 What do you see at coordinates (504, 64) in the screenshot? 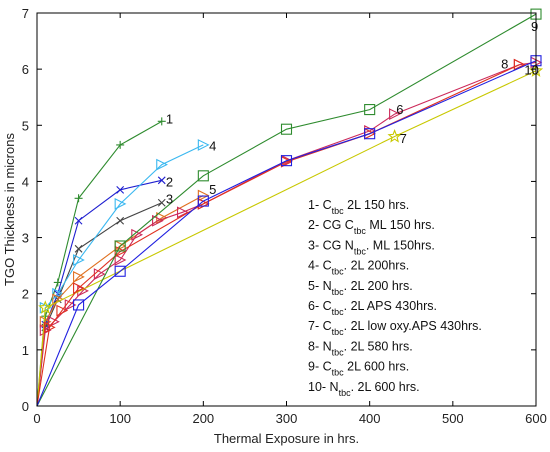
I see `series-number-label: 8` at bounding box center [504, 64].